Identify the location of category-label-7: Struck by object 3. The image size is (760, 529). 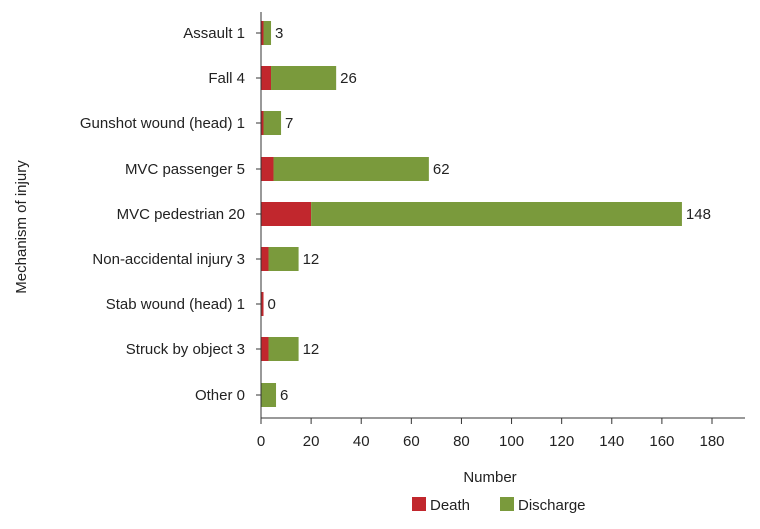
(185, 349).